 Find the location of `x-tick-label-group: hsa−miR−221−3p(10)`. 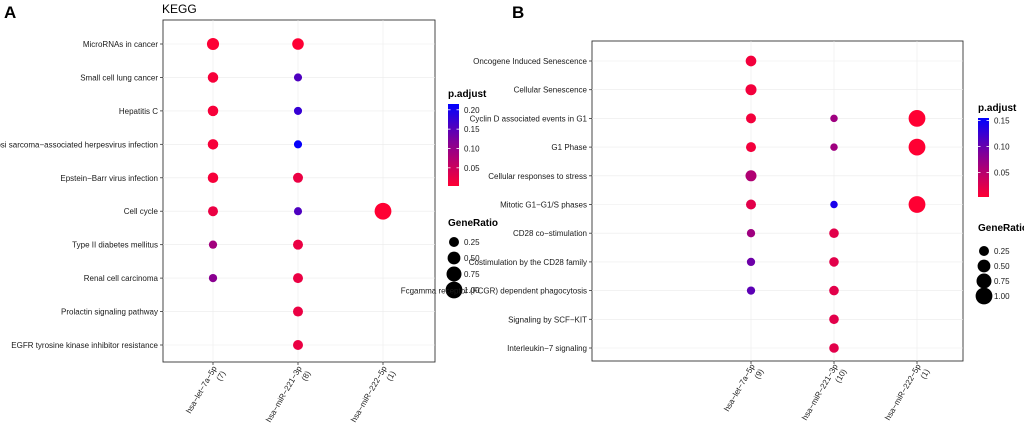

x-tick-label-group: hsa−miR−221−3p(10) is located at coordinates (824, 392).